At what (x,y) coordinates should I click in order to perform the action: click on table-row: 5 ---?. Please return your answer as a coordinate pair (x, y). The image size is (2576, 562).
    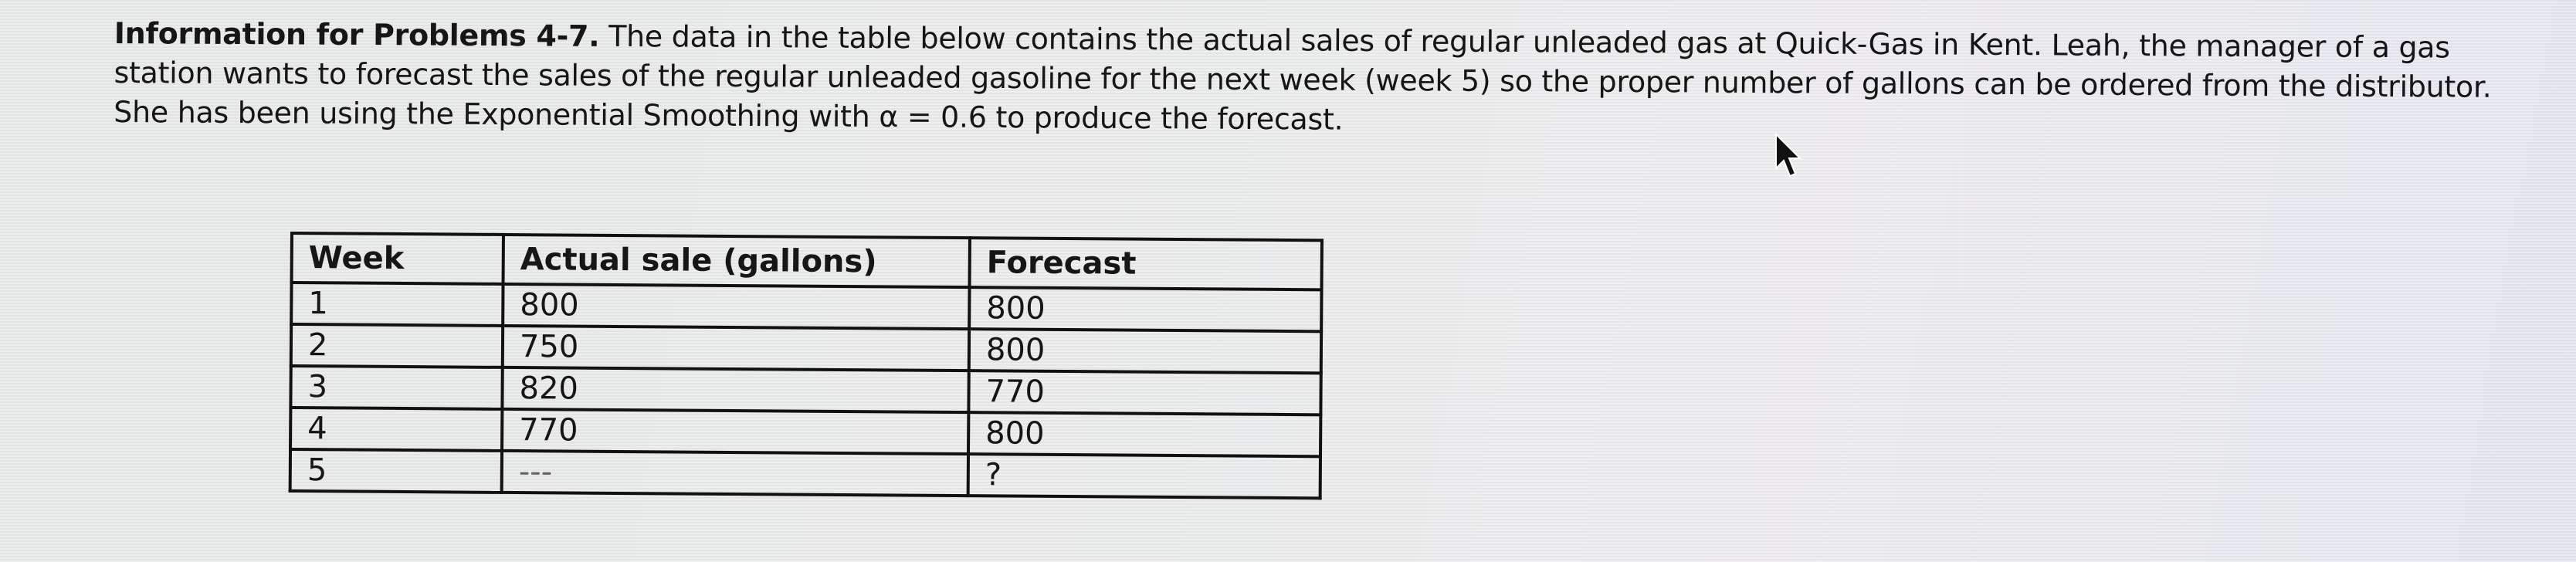
    Looking at the image, I should click on (805, 474).